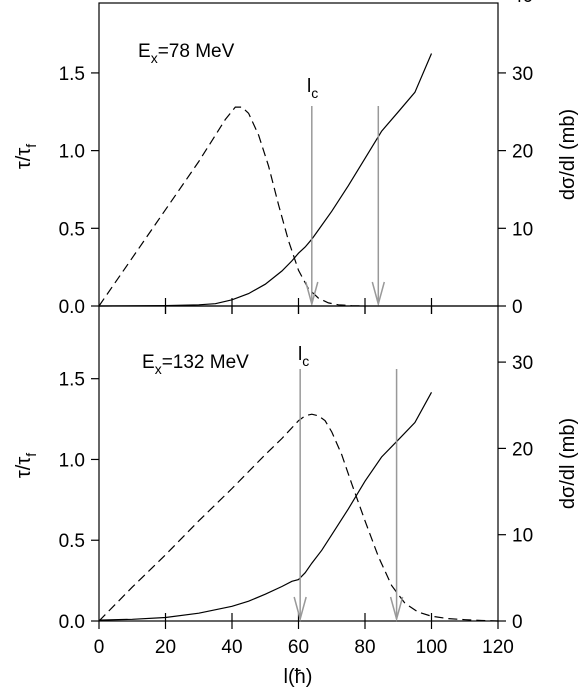  I want to click on x-tick-label: 0, so click(99, 647).